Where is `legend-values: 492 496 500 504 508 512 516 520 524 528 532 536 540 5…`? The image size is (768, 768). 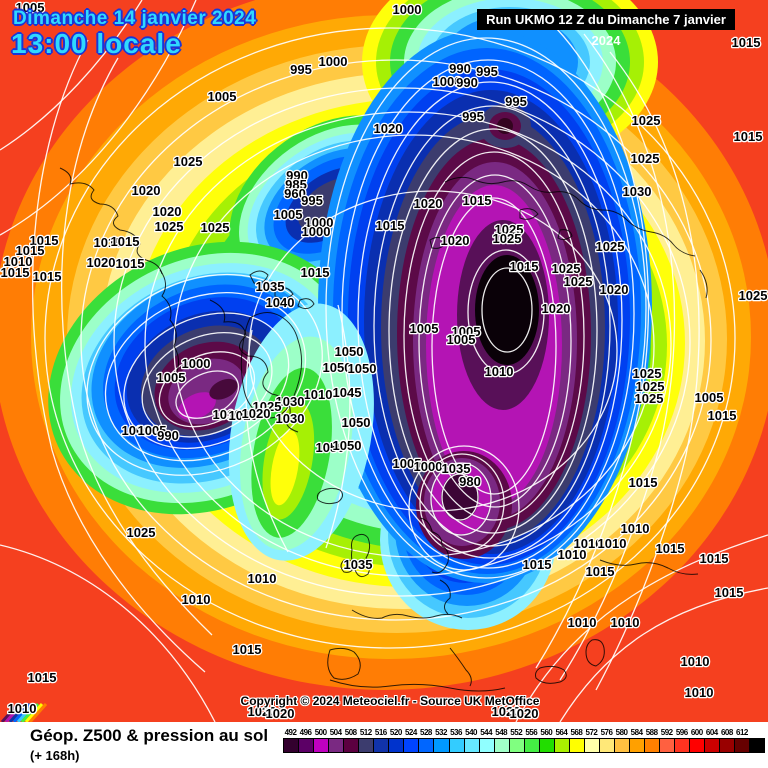 legend-values: 492 496 500 504 508 512 516 520 524 528 532 536 540 5… is located at coordinates (525, 732).